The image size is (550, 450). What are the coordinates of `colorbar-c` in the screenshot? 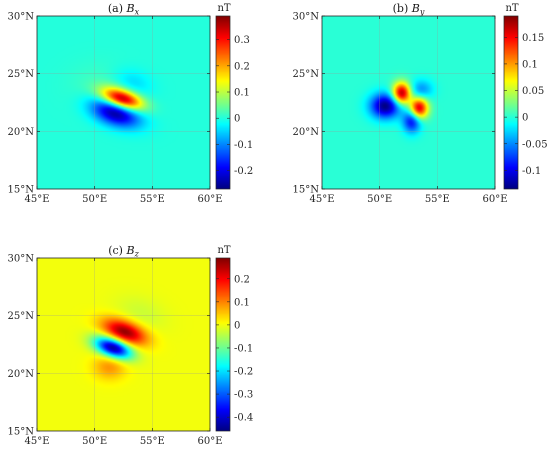 It's located at (223, 344).